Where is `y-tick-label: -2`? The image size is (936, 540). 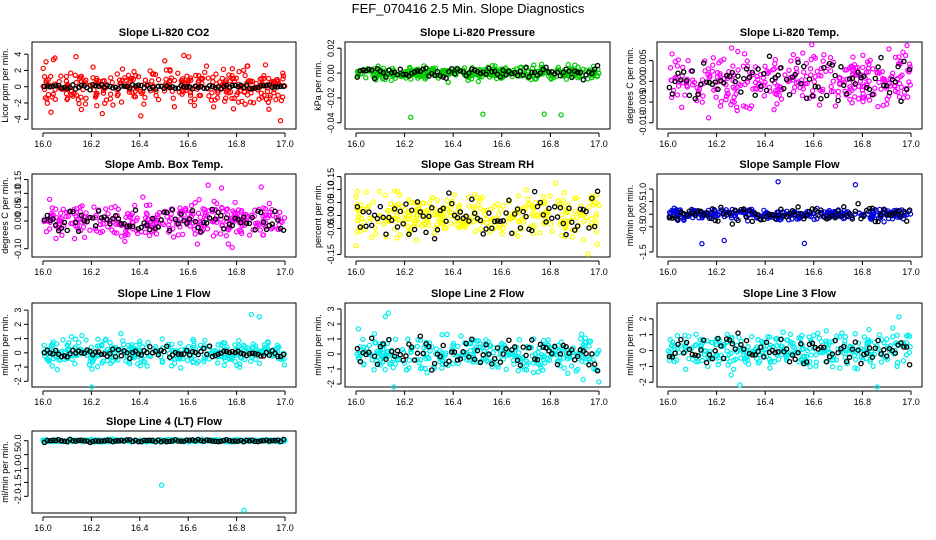 y-tick-label: -2 is located at coordinates (331, 384).